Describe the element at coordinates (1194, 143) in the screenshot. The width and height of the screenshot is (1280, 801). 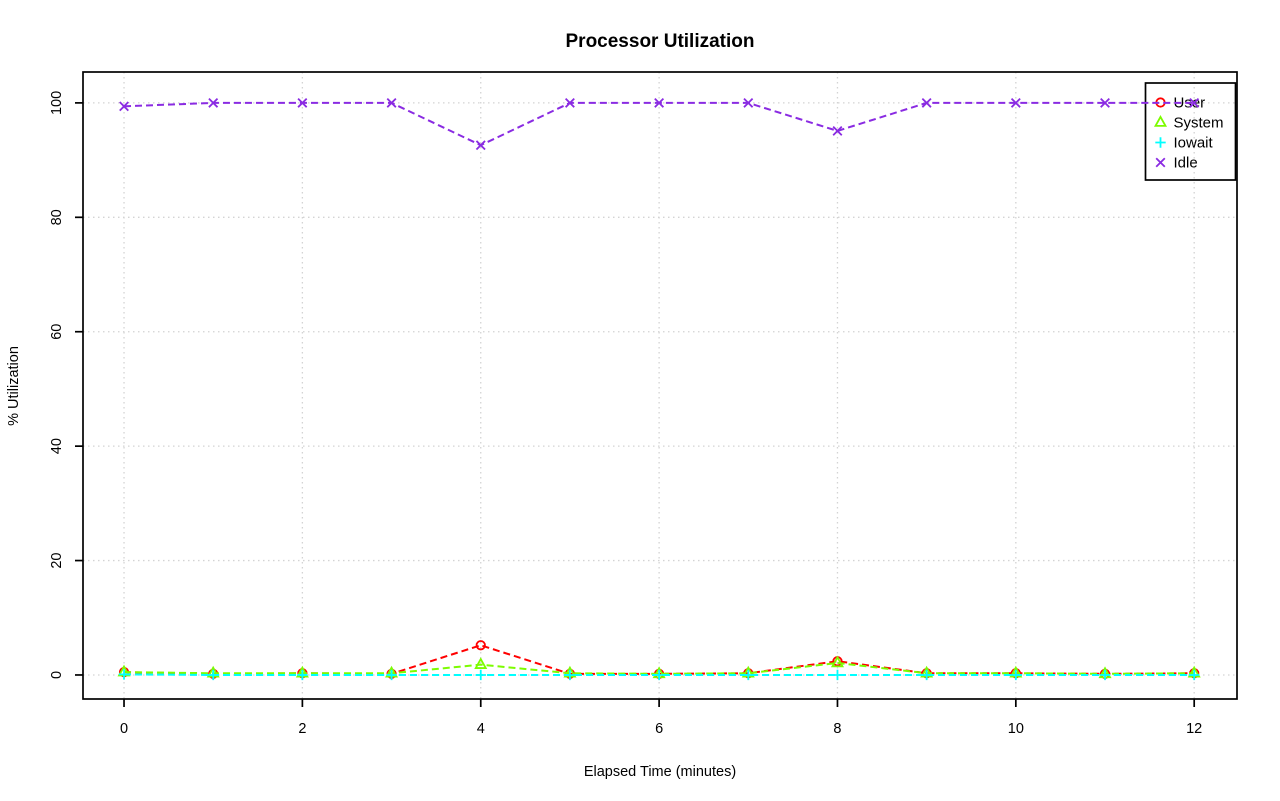
I see `legend-label-iowait: Iowait` at that location.